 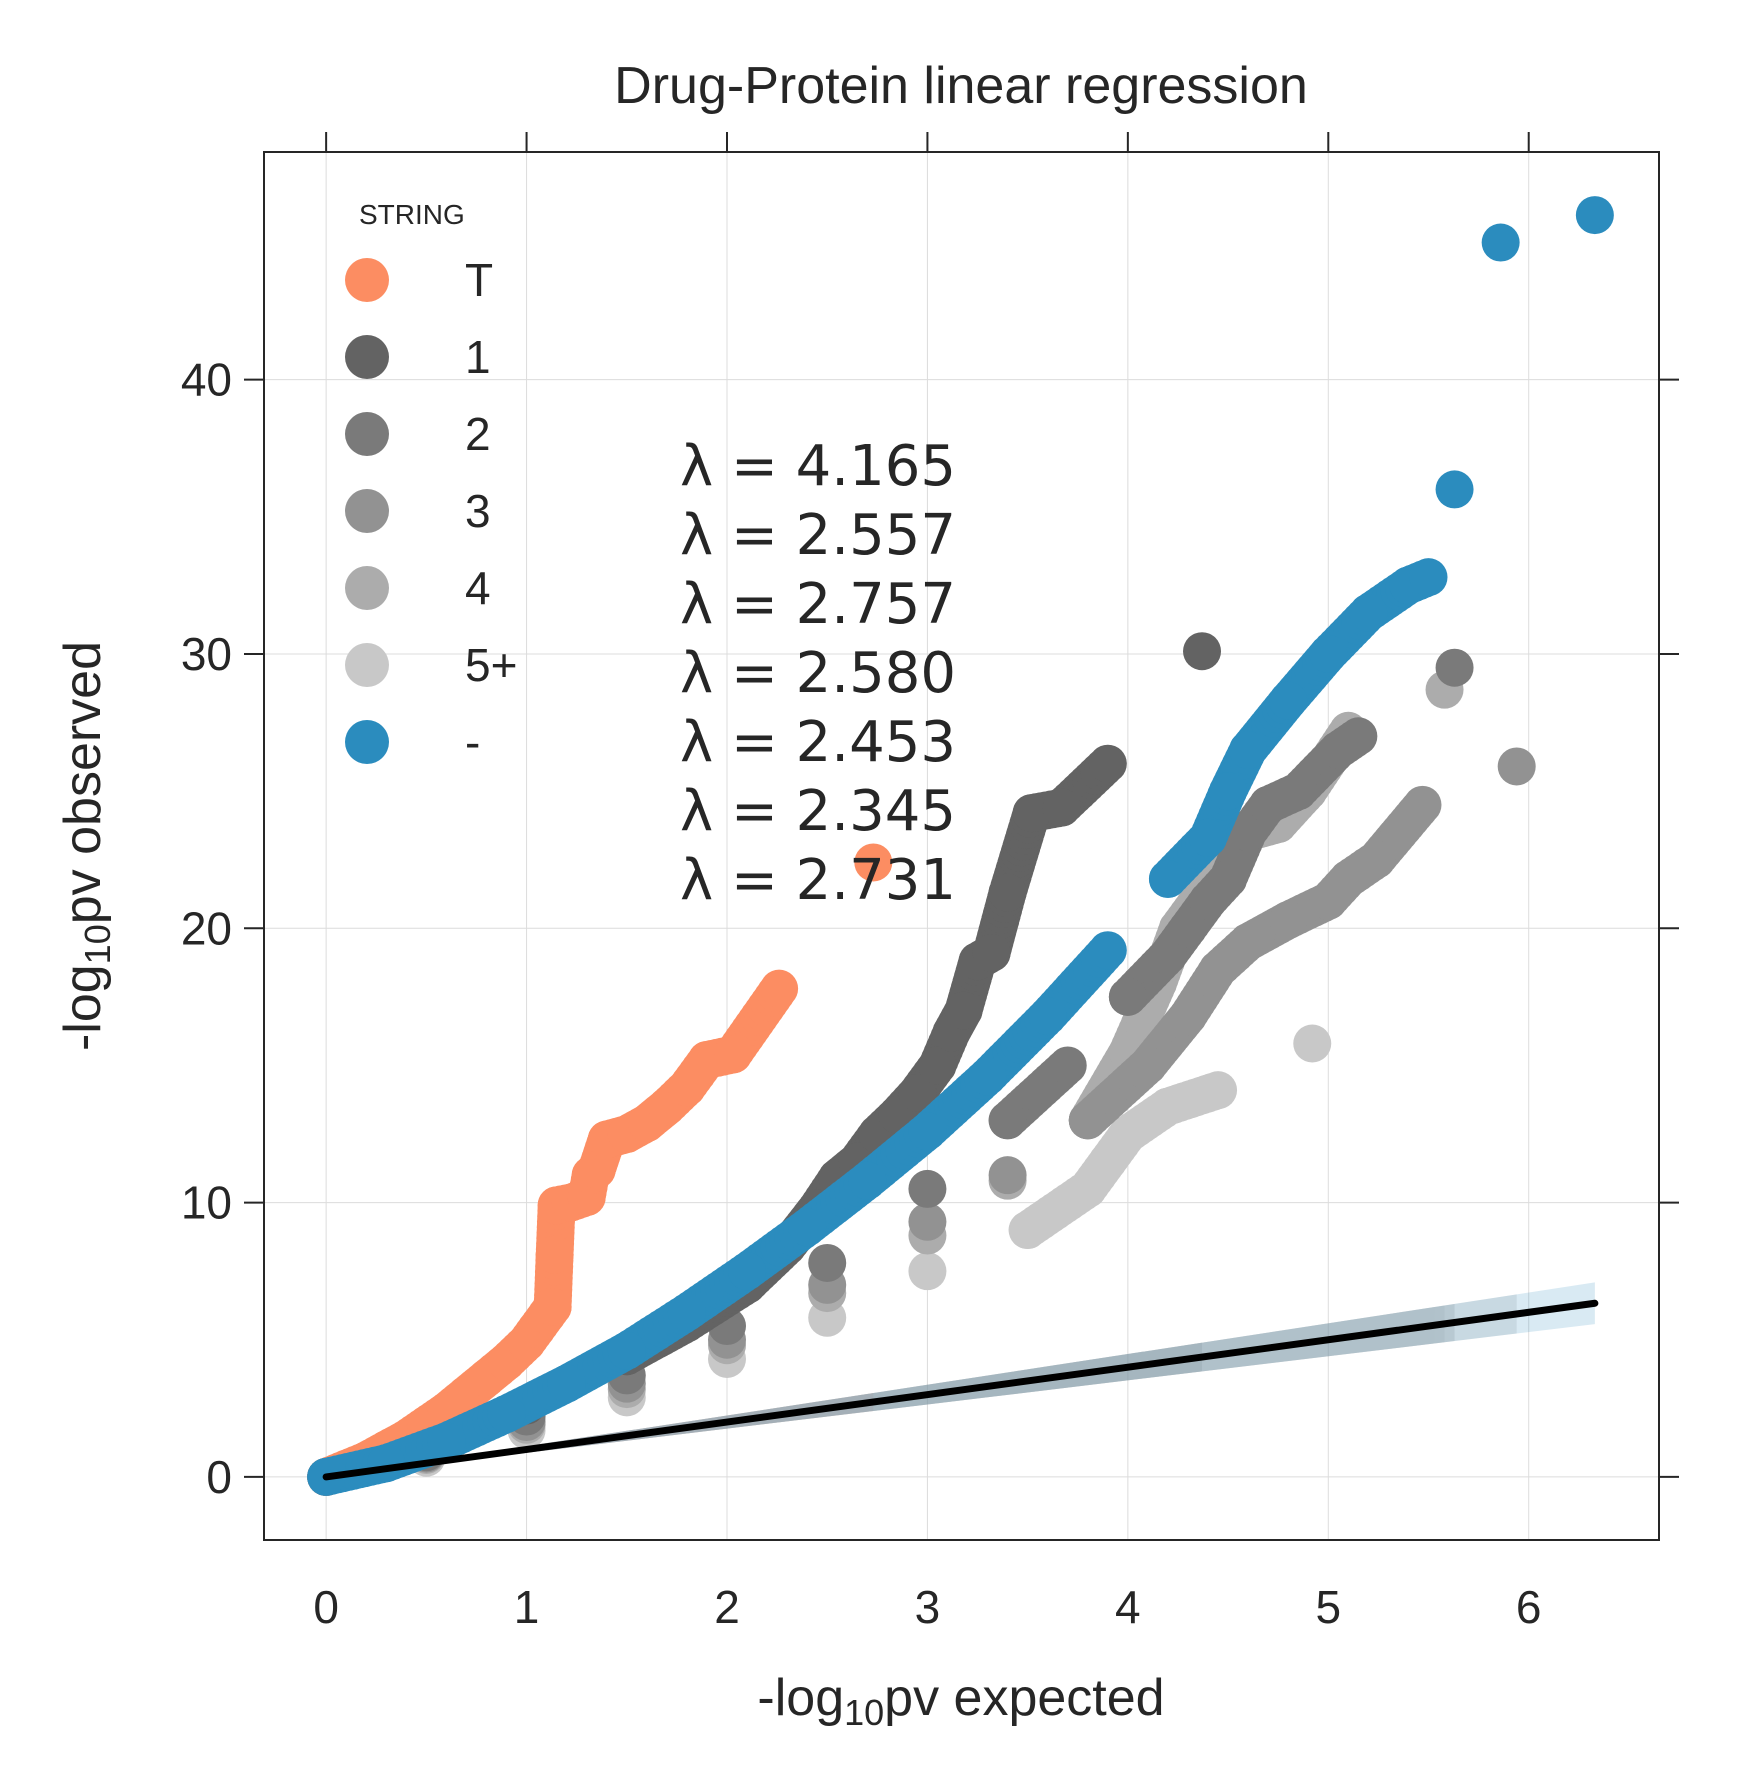 What do you see at coordinates (864, 1712) in the screenshot?
I see `x-axis-label-subscript: 10` at bounding box center [864, 1712].